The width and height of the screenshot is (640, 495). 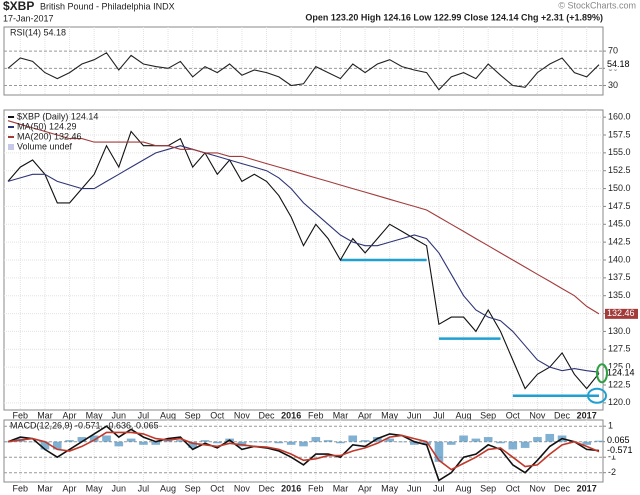 What do you see at coordinates (619, 152) in the screenshot?
I see `y-tick-label: 155.0` at bounding box center [619, 152].